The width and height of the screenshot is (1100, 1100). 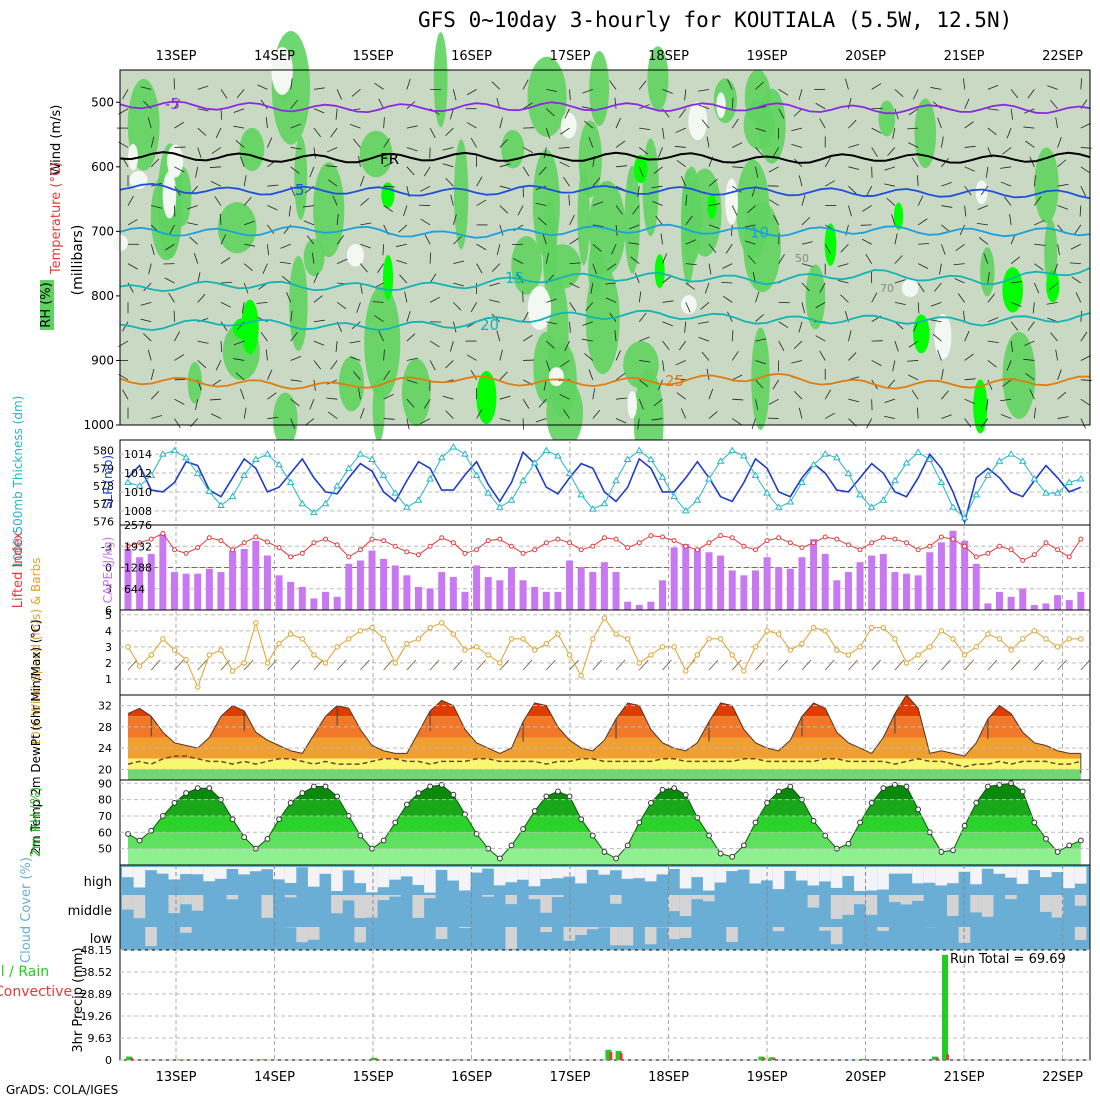 I want to click on slp-tick: 1008, so click(x=138, y=511).